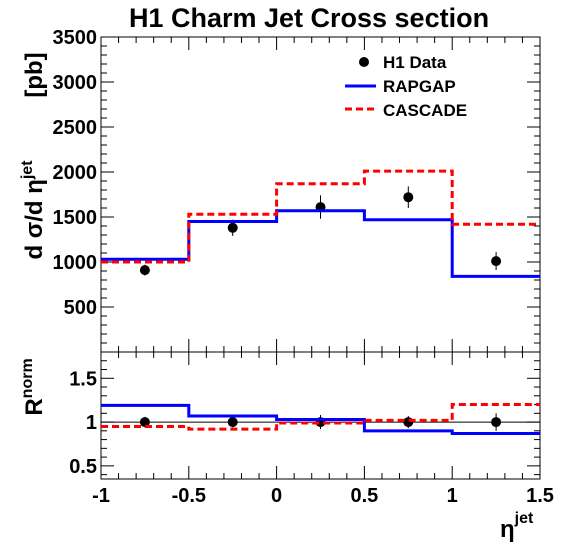  Describe the element at coordinates (189, 496) in the screenshot. I see `xtick-label: -0.5` at that location.